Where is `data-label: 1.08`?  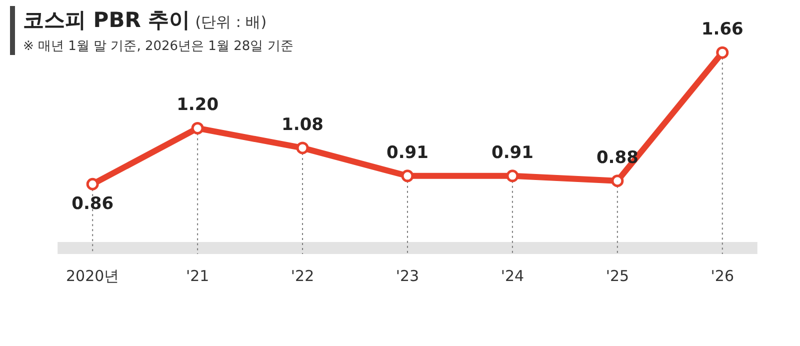 data-label: 1.08 is located at coordinates (303, 124).